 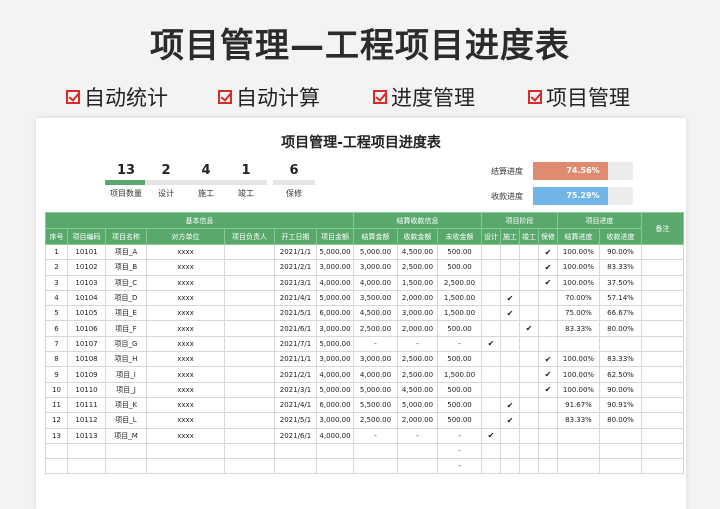 I want to click on table-cell: 项目_H, so click(x=126, y=359).